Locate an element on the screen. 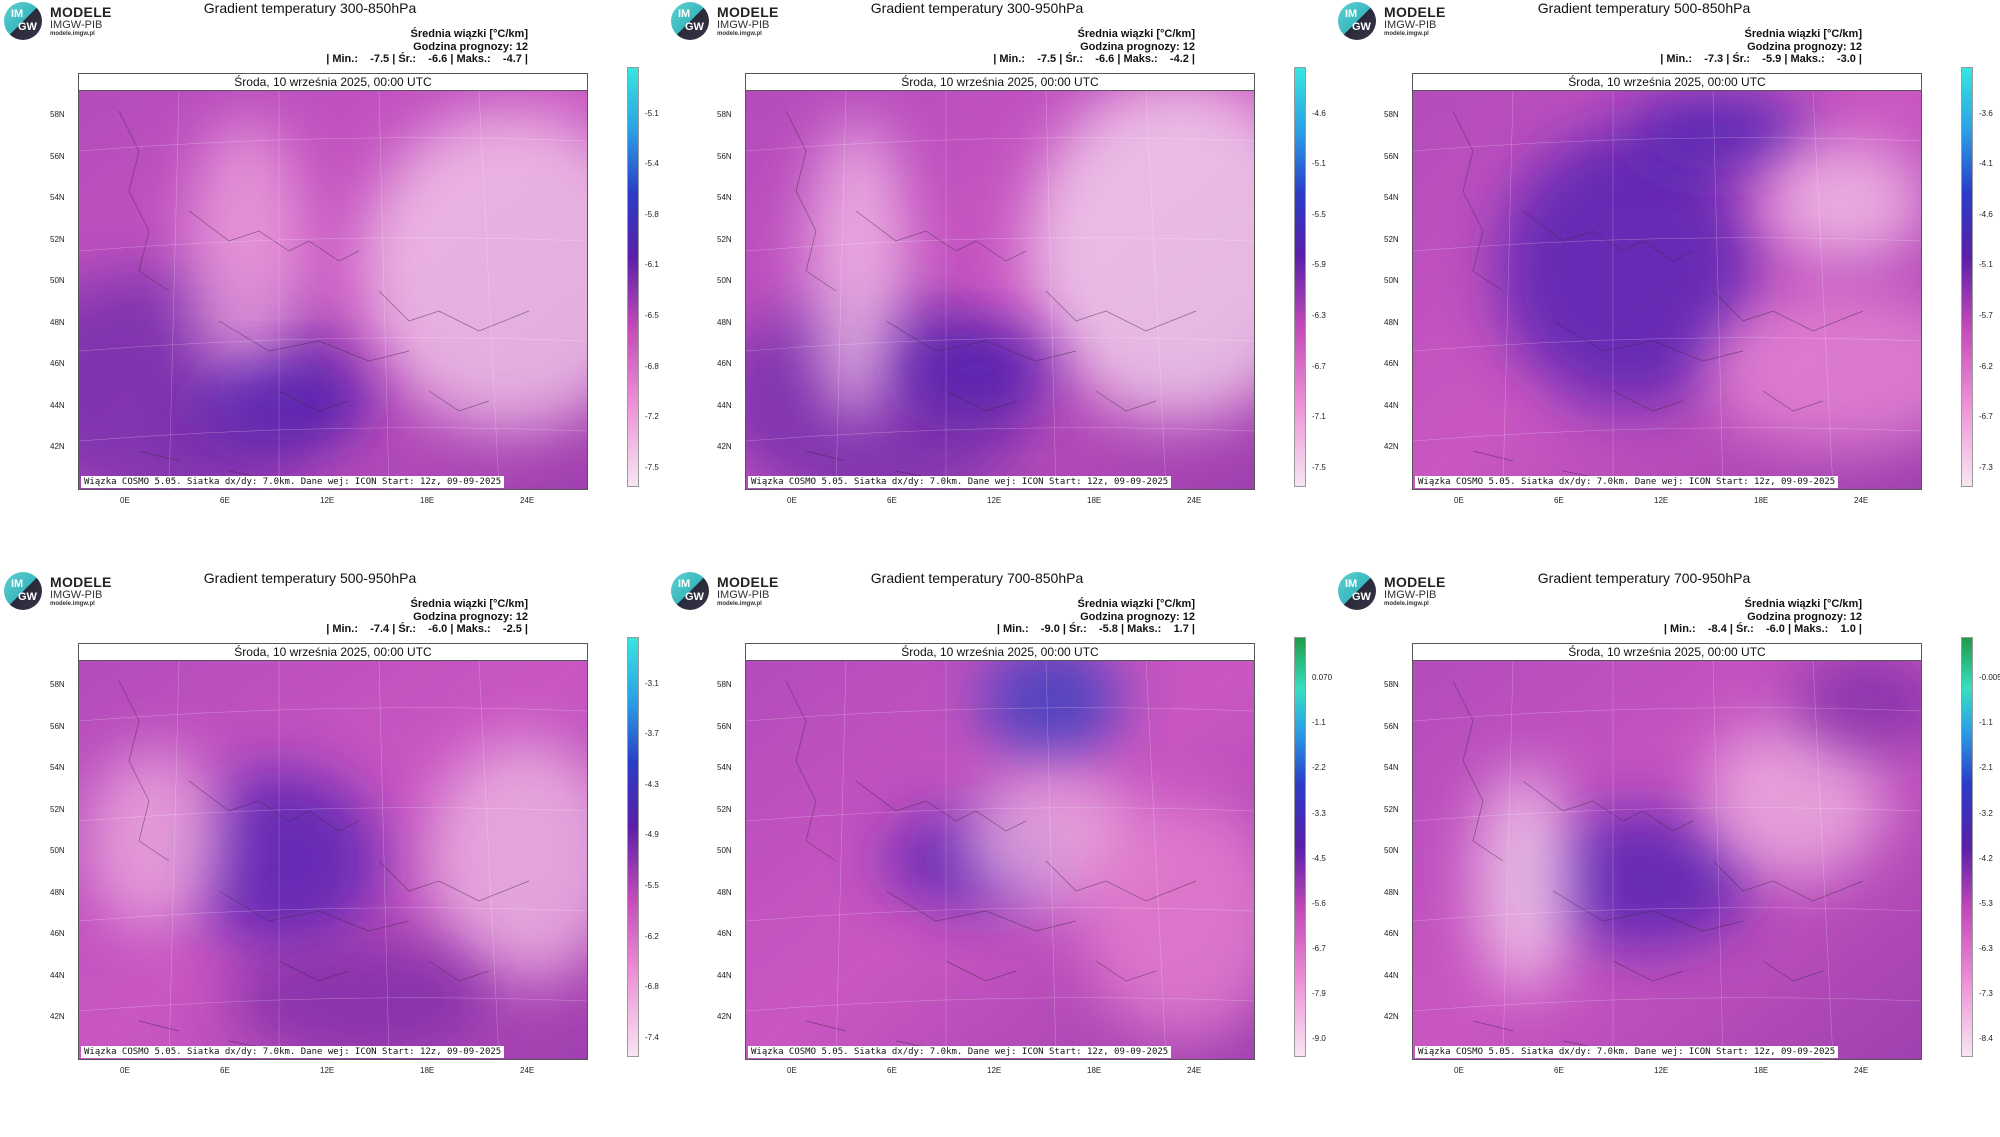  colorbar-tick-label: -3.7 is located at coordinates (652, 734).